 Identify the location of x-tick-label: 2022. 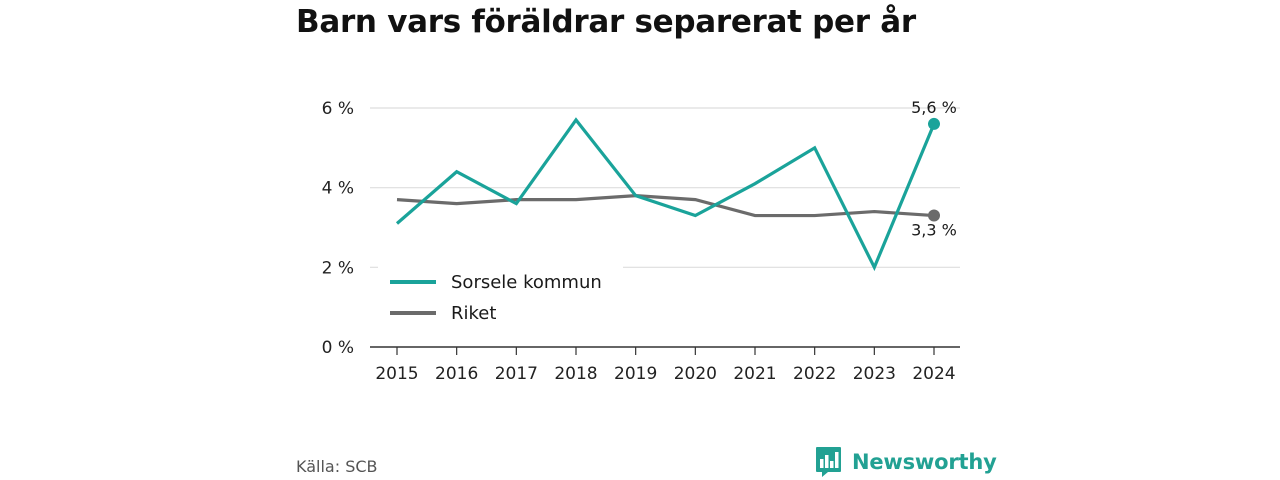
(814, 374).